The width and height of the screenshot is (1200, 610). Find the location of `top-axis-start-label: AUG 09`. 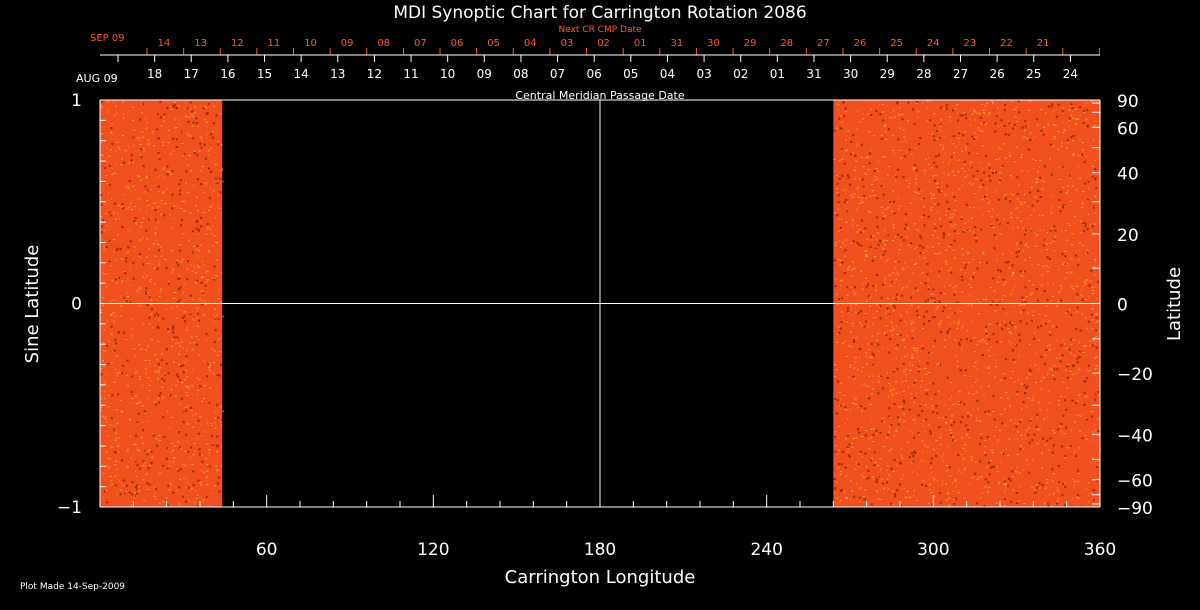

top-axis-start-label: AUG 09 is located at coordinates (97, 78).